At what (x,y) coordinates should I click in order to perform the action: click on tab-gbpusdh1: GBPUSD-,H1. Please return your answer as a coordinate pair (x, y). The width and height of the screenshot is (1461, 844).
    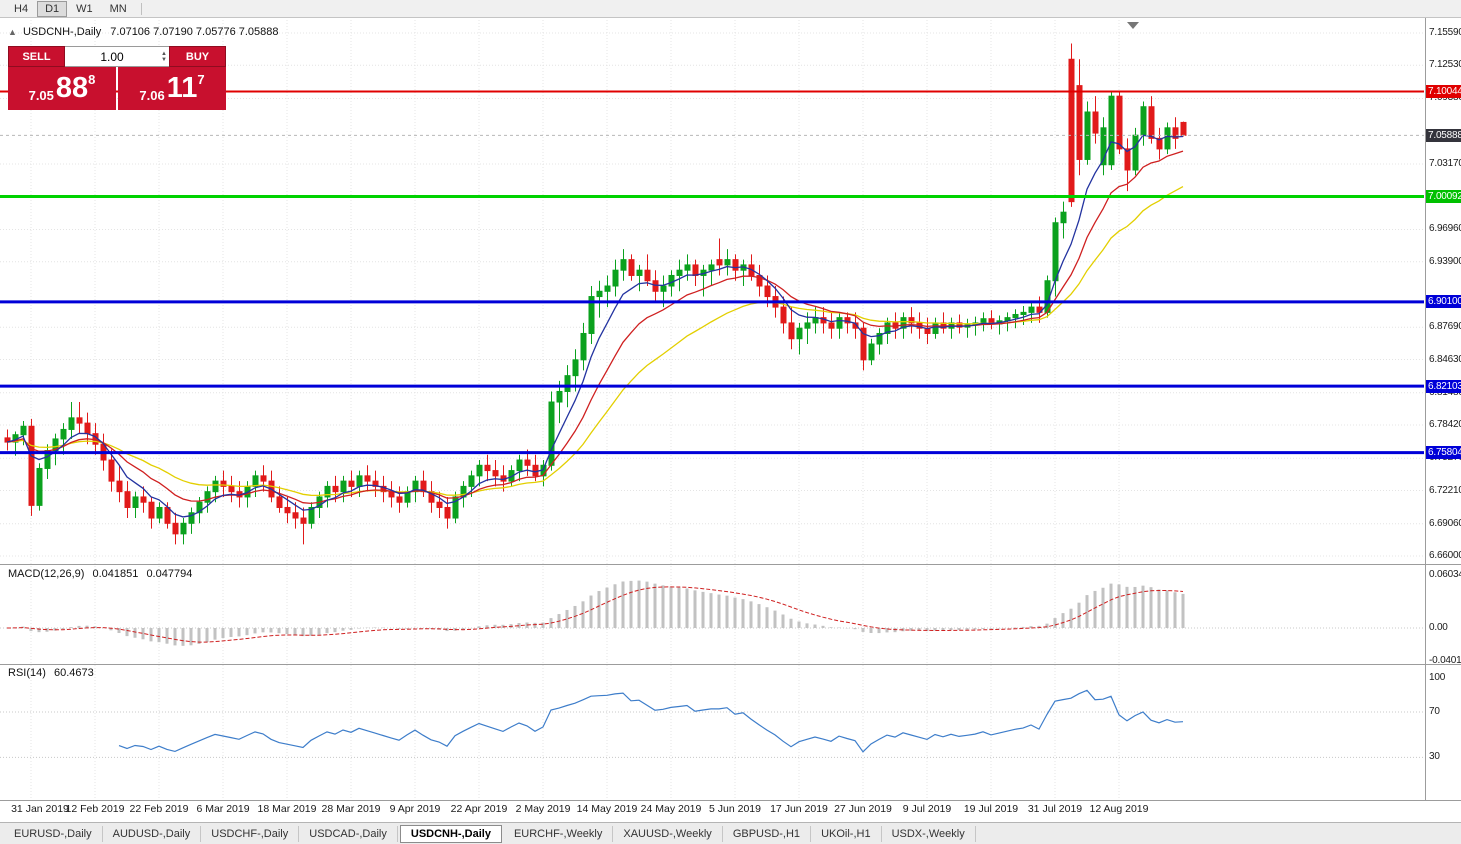
    Looking at the image, I should click on (767, 833).